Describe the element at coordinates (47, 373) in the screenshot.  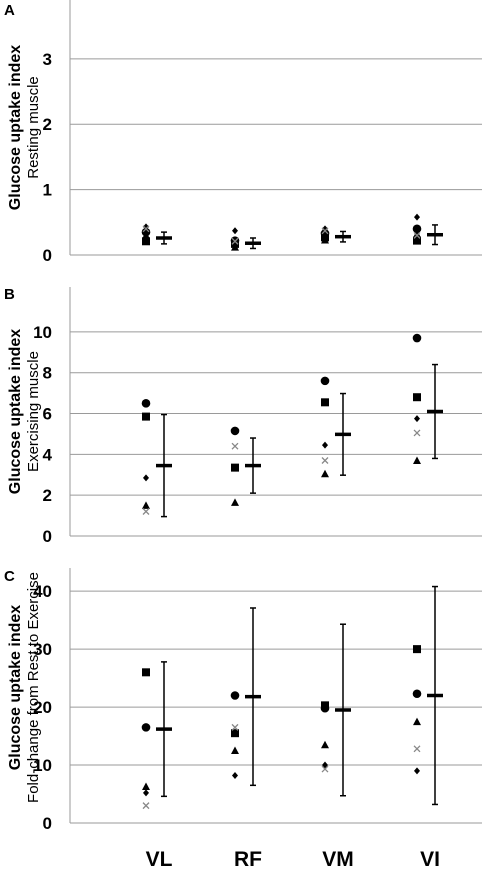
I see `y-tick-label: 8` at that location.